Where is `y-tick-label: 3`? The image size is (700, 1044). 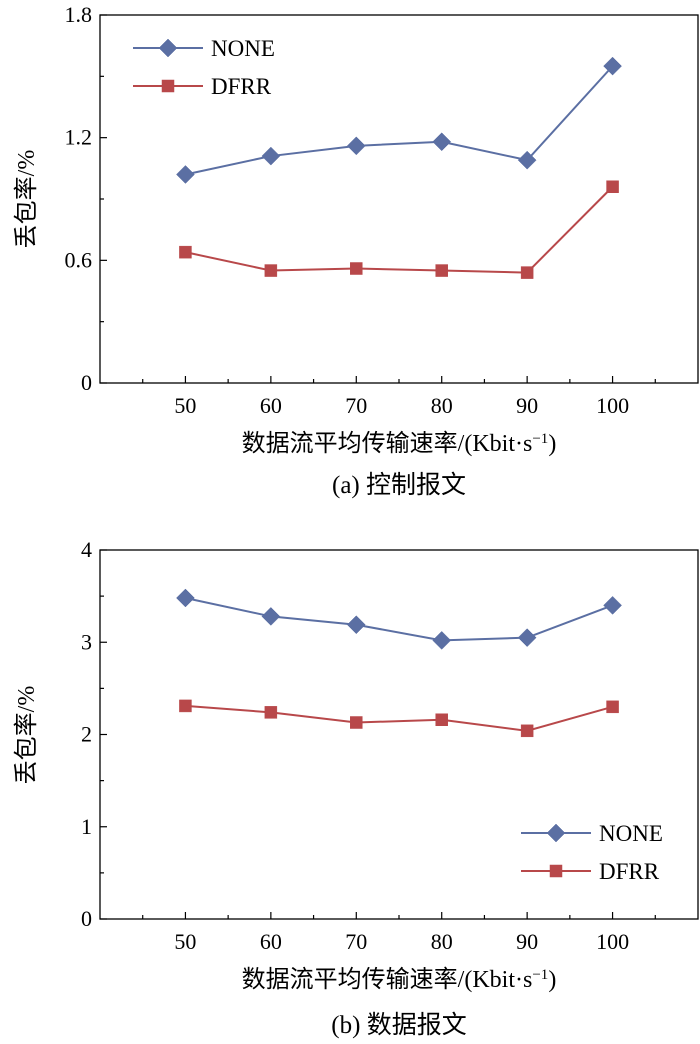 y-tick-label: 3 is located at coordinates (86, 641).